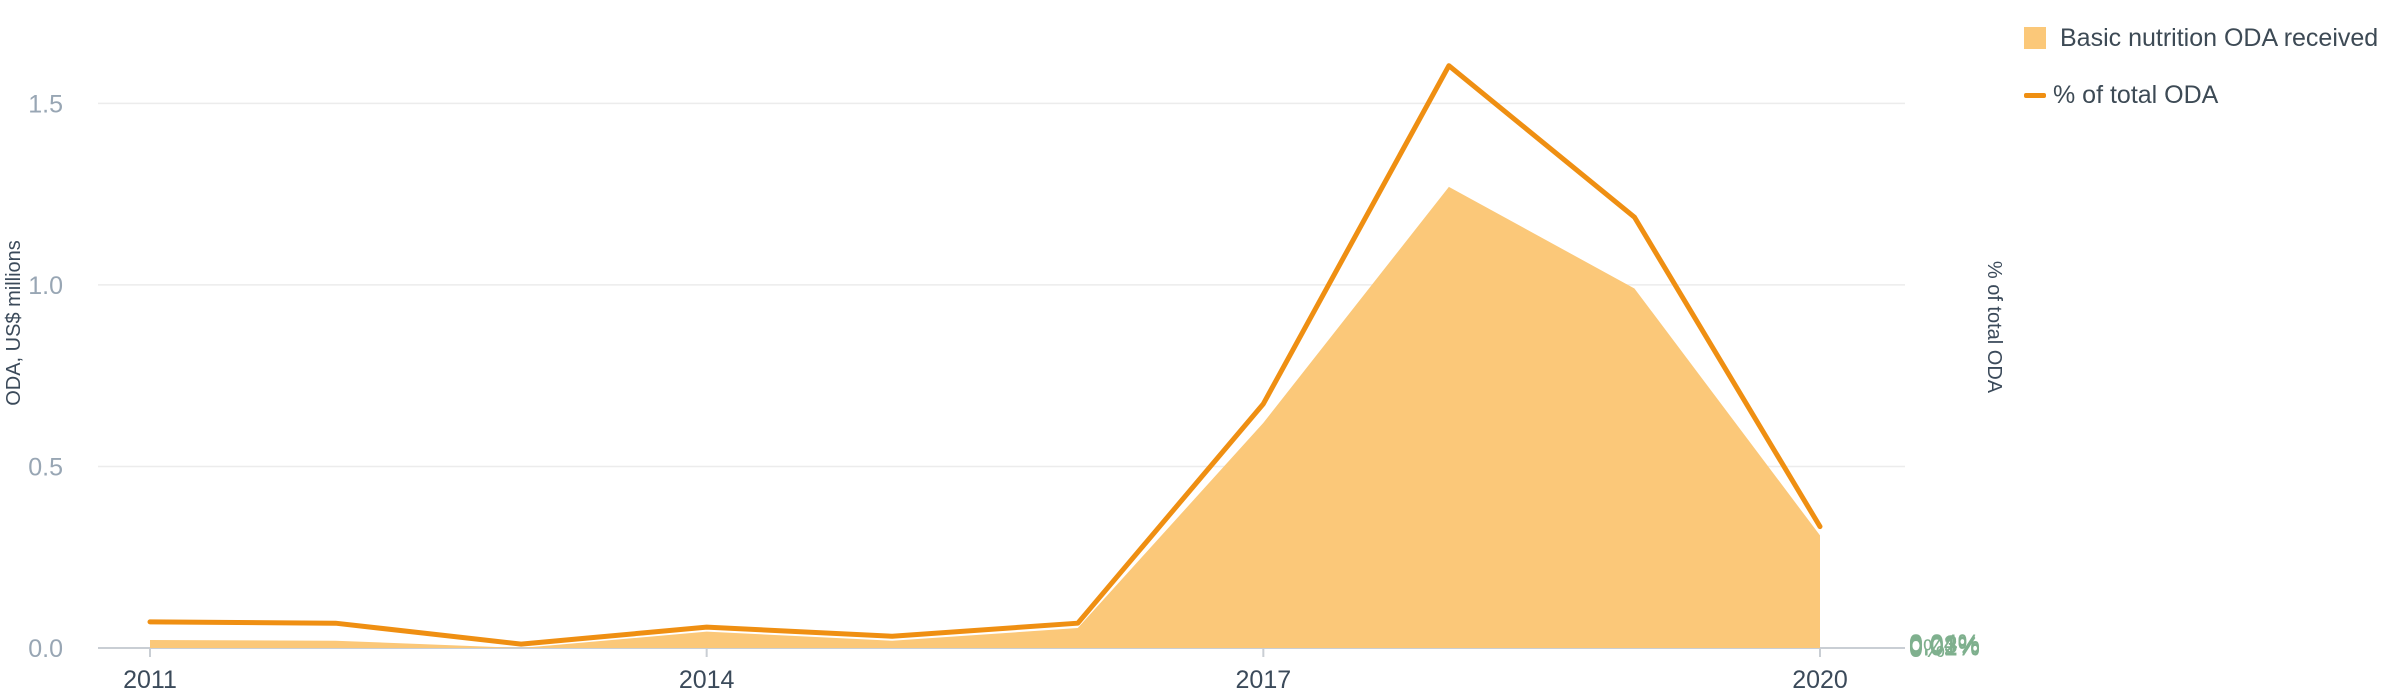 The image size is (2400, 700). What do you see at coordinates (45, 649) in the screenshot?
I see `y-tick-label-left: 0.0` at bounding box center [45, 649].